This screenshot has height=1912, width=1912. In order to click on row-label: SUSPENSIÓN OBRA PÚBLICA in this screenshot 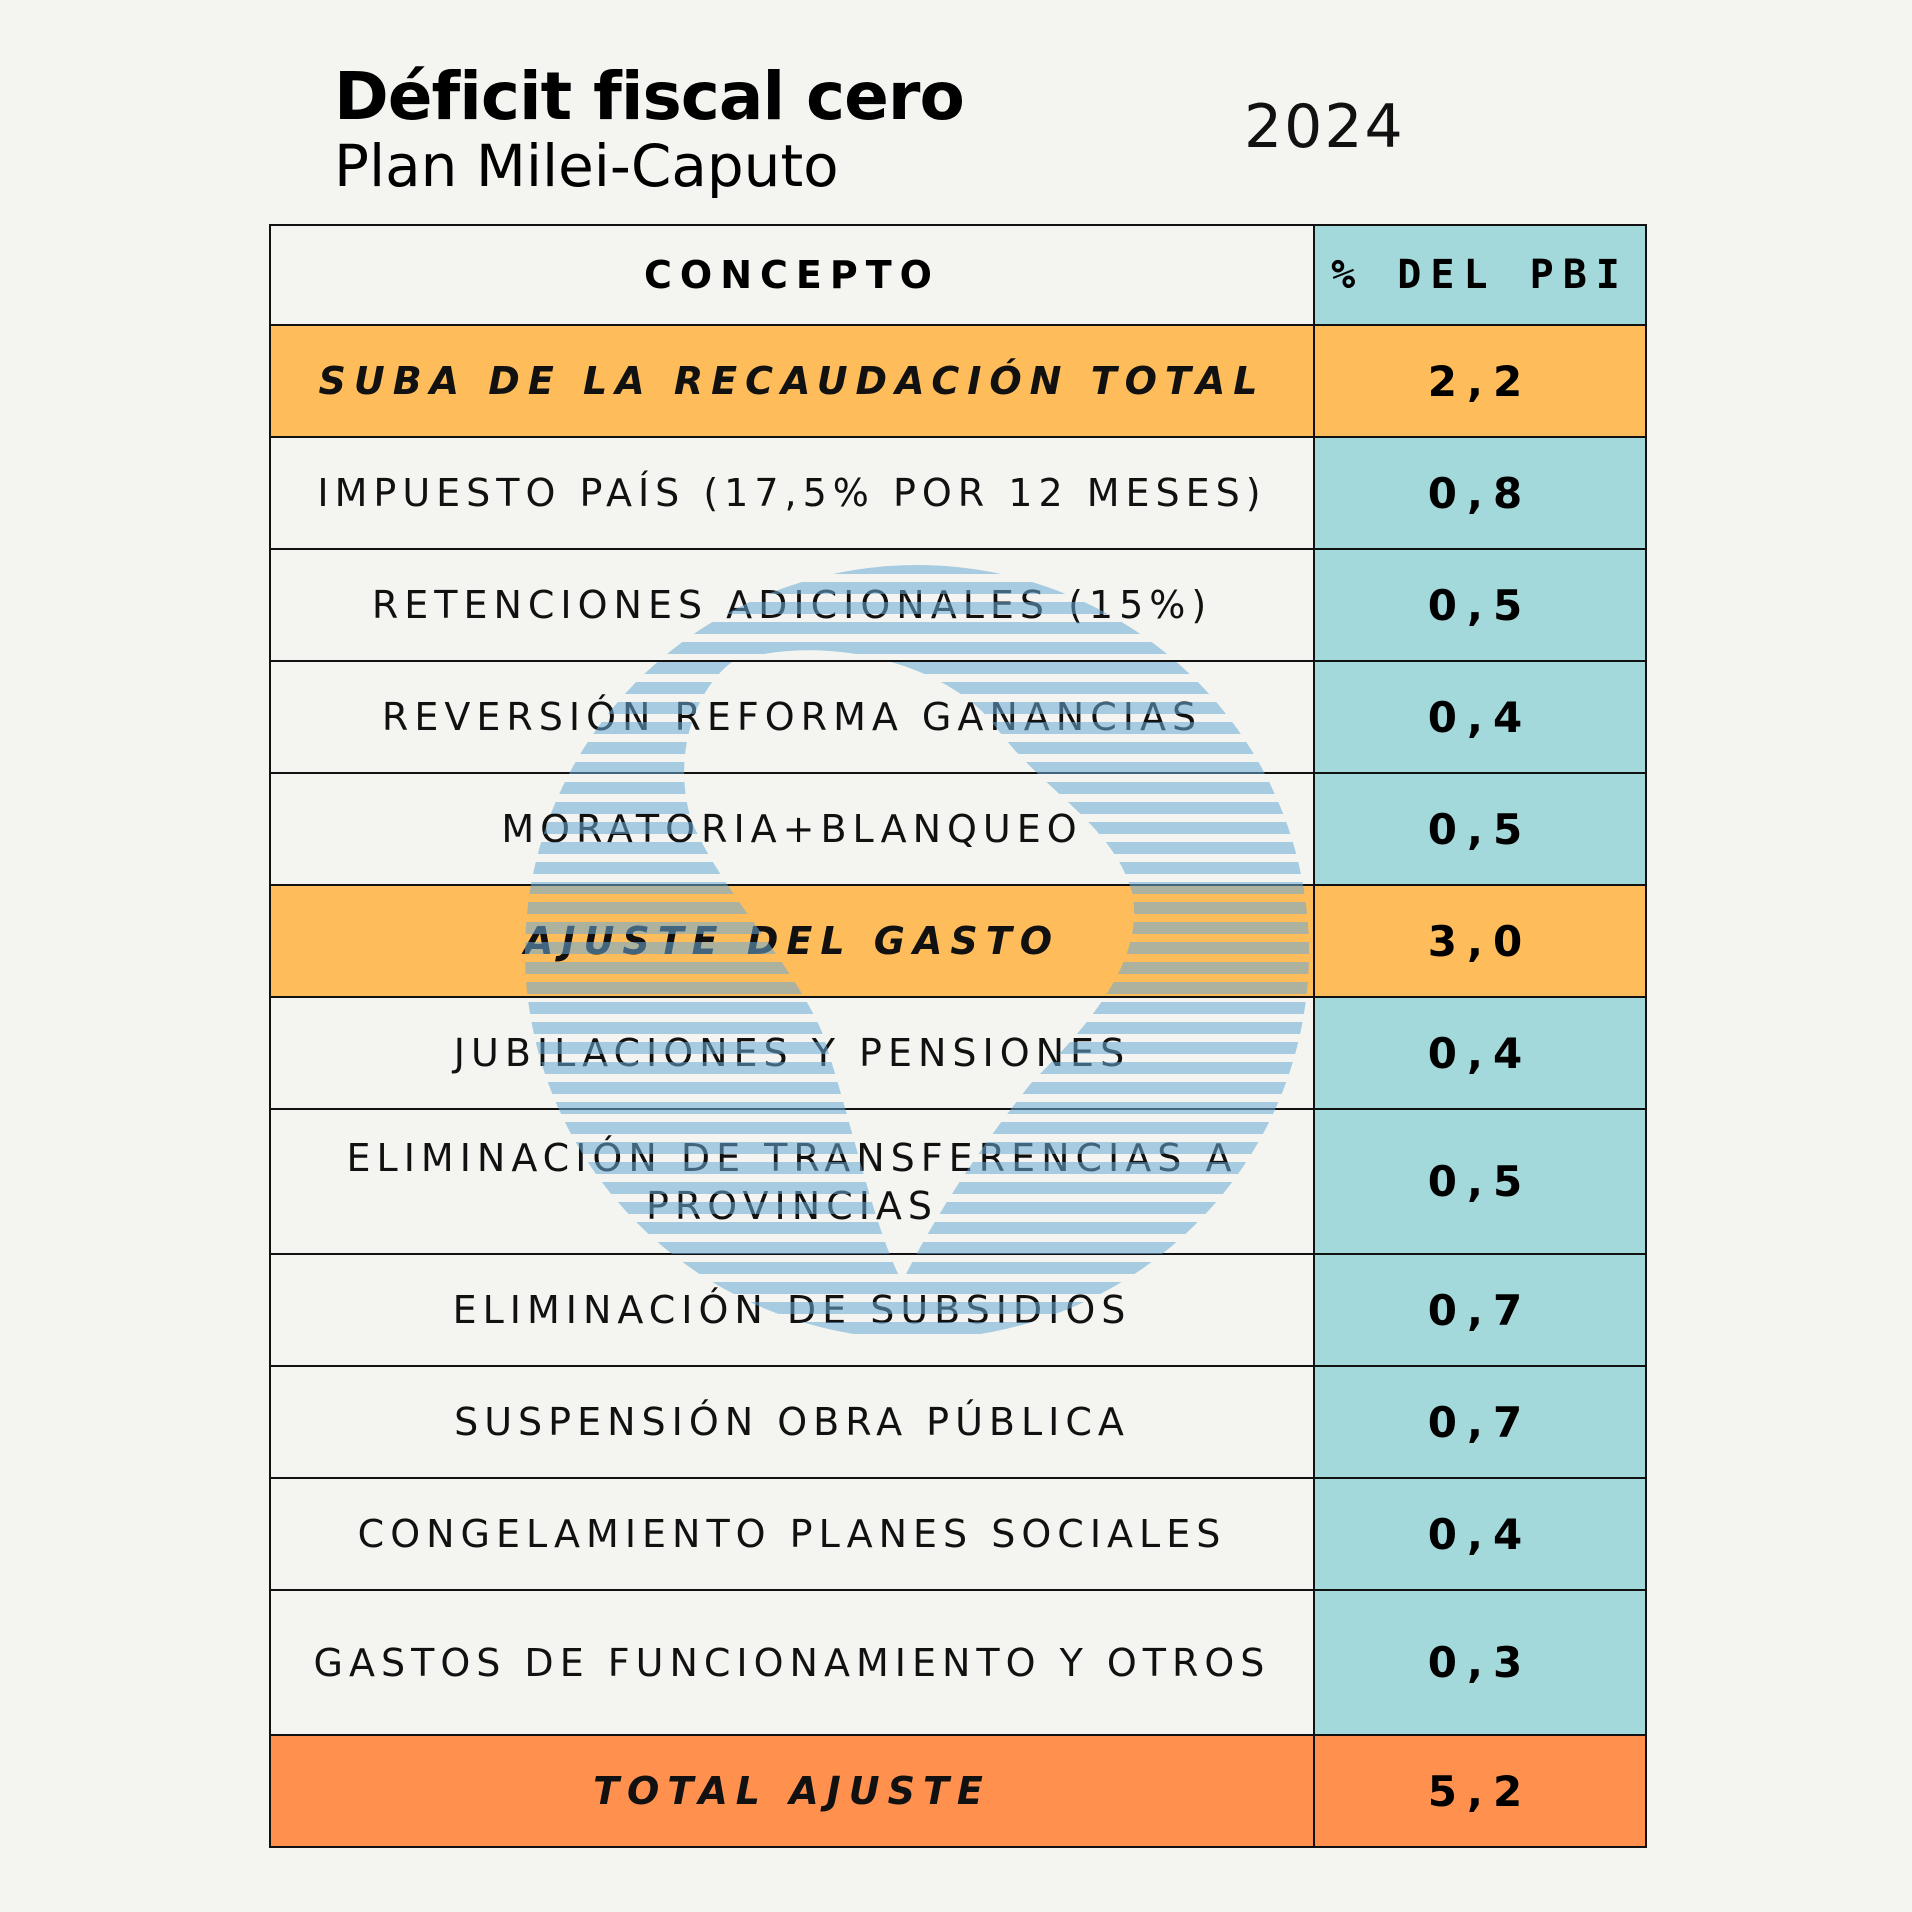, I will do `click(792, 1422)`.